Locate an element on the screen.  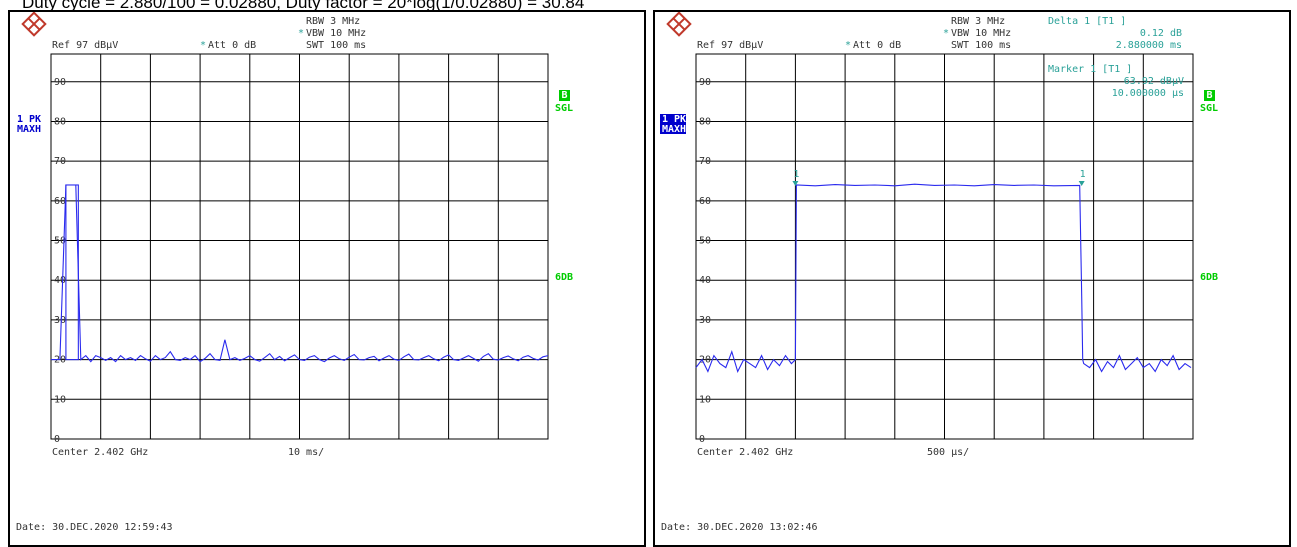
delta-marker-time: 2.880000 ms is located at coordinates (1149, 45).